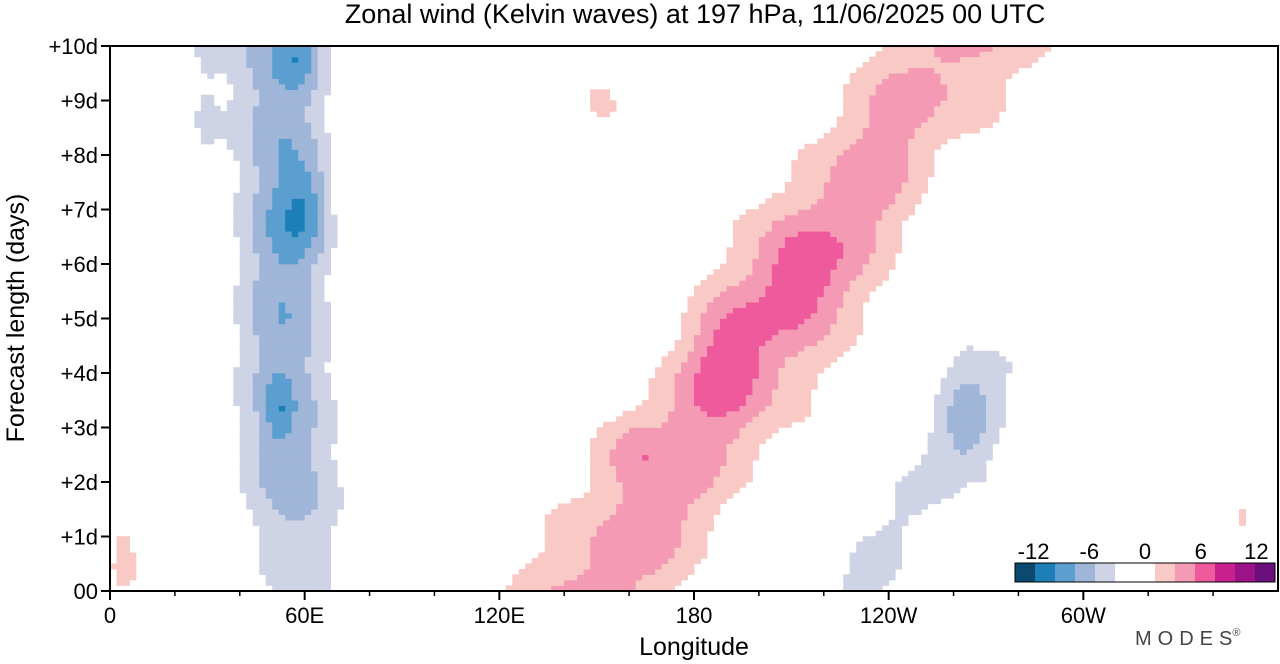 The image size is (1280, 664). I want to click on colorbar-swatch, so click(1105, 572).